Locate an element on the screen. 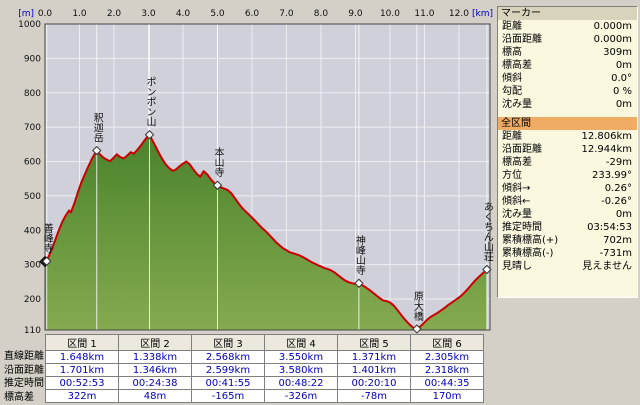 The height and width of the screenshot is (405, 640). panel-row-value: 0.0° is located at coordinates (621, 78).